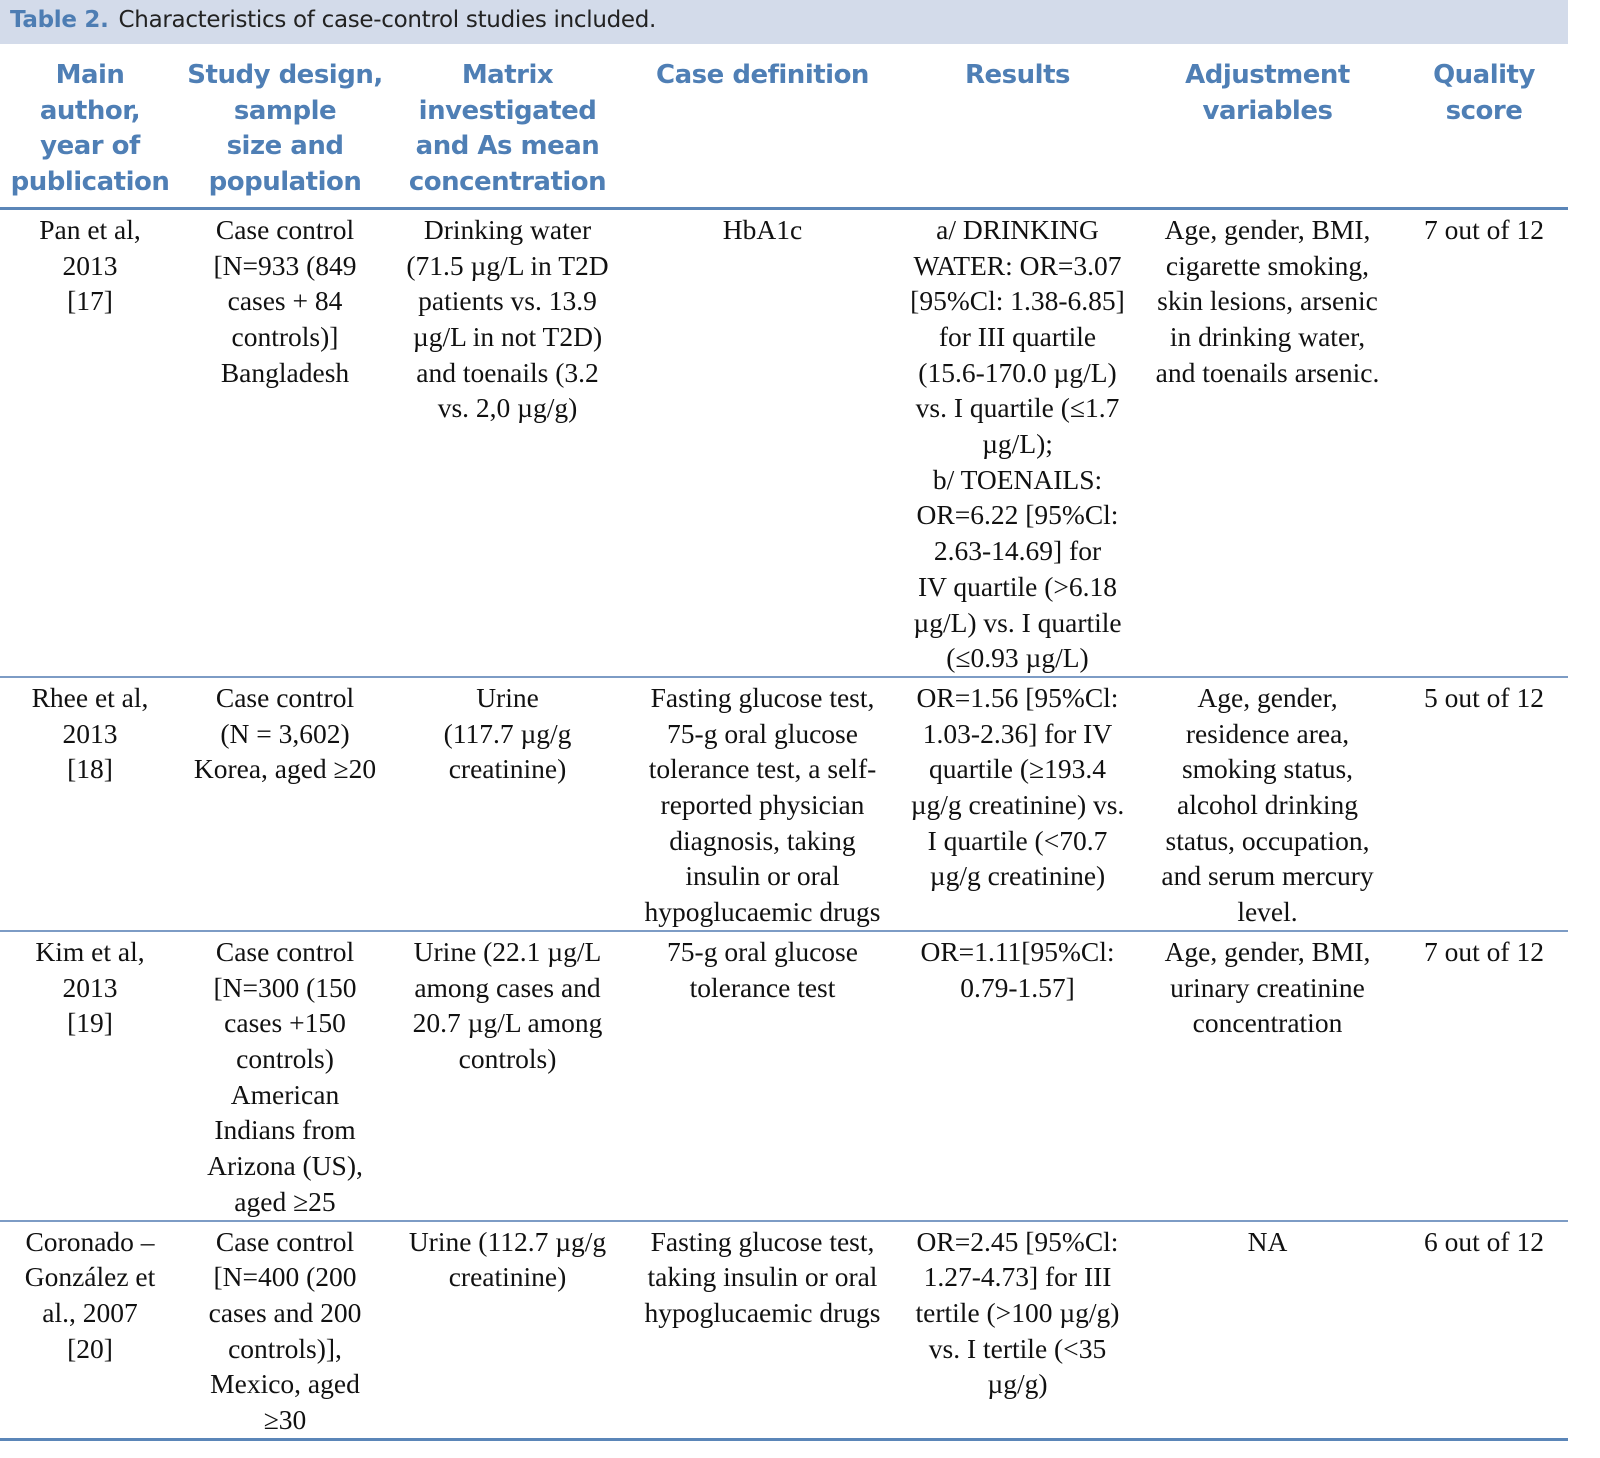  Describe the element at coordinates (762, 969) in the screenshot. I see `cell-case-definition: 75-g oral glucose tolerance test` at that location.